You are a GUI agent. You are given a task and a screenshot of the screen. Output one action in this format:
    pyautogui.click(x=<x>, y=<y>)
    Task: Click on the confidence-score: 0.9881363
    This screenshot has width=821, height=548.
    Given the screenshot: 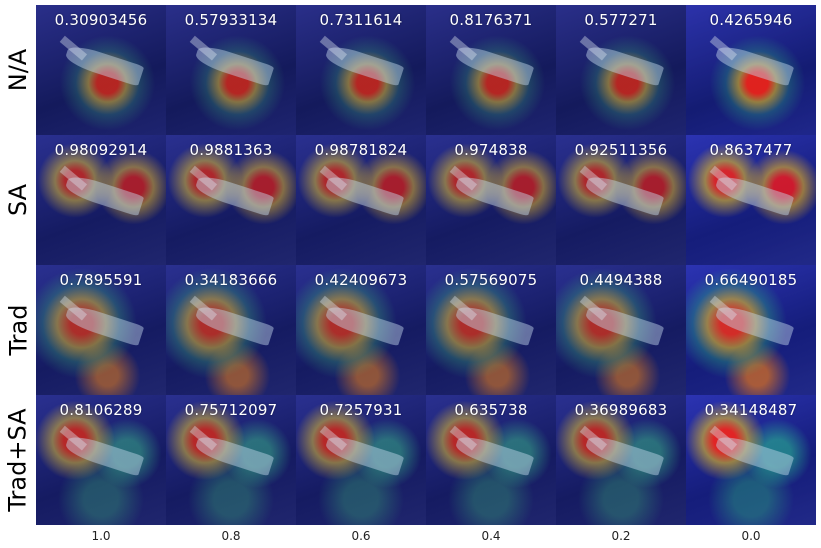 What is the action you would take?
    pyautogui.click(x=231, y=150)
    